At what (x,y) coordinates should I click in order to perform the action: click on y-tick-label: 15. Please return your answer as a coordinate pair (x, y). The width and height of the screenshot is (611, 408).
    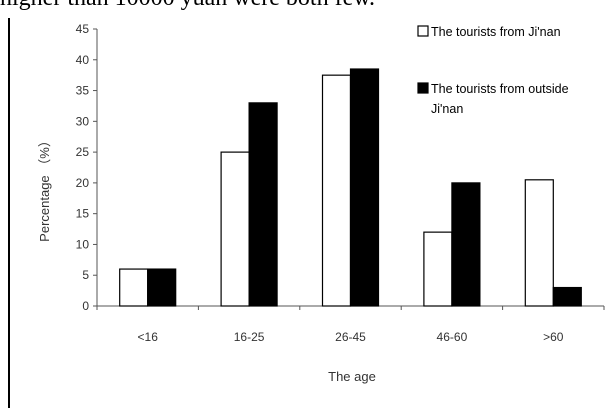
    Looking at the image, I should click on (83, 214).